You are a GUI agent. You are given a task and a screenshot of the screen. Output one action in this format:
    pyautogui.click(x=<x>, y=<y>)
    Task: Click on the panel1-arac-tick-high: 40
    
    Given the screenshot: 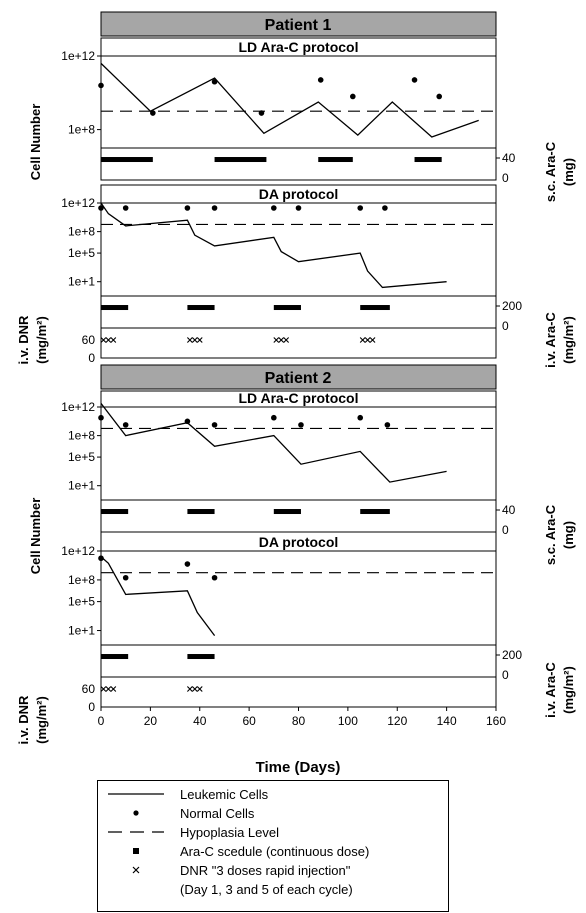 What is the action you would take?
    pyautogui.click(x=509, y=158)
    